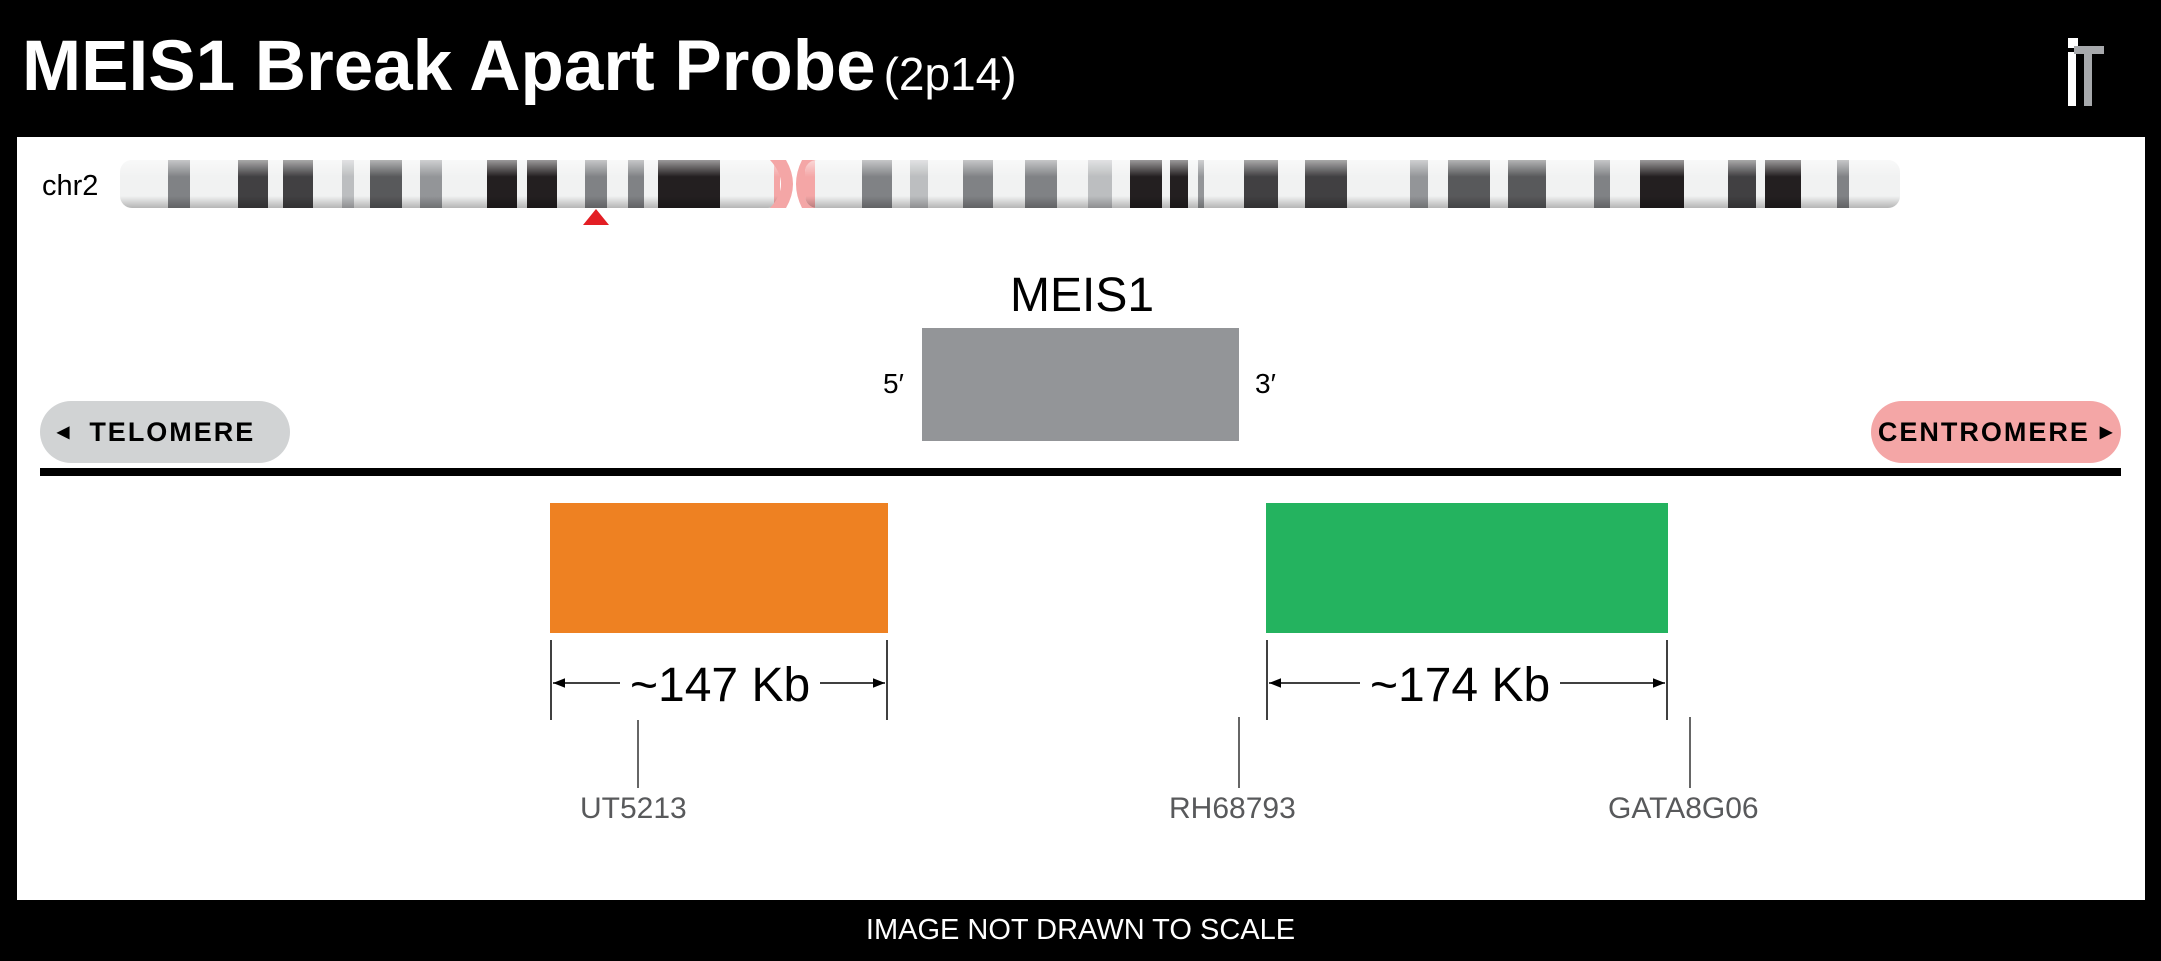 This screenshot has width=2161, height=961. What do you see at coordinates (1080, 930) in the screenshot?
I see `scale-disclaimer: IMAGE NOT DRAWN TO SCALE` at bounding box center [1080, 930].